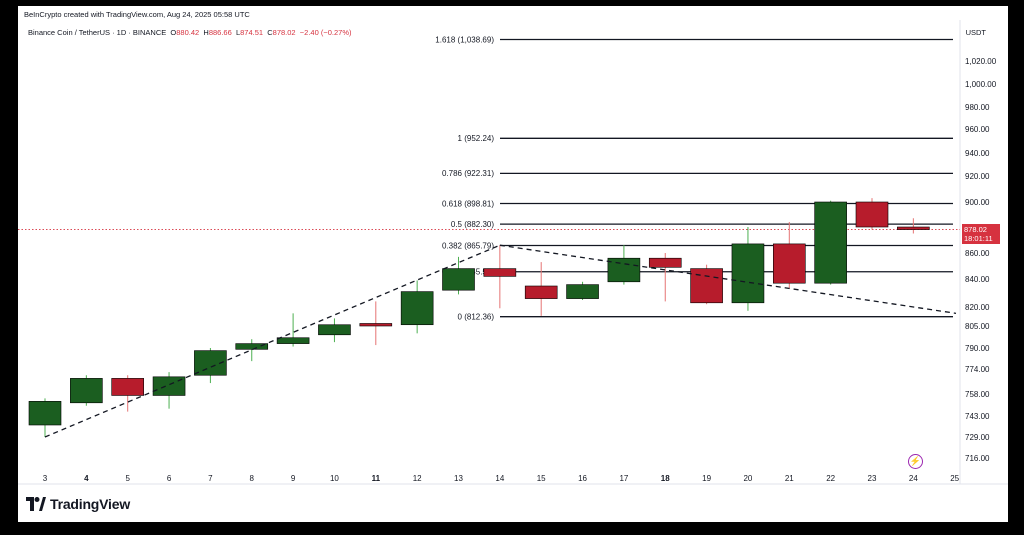  I want to click on open-value: 880.42, so click(188, 32).